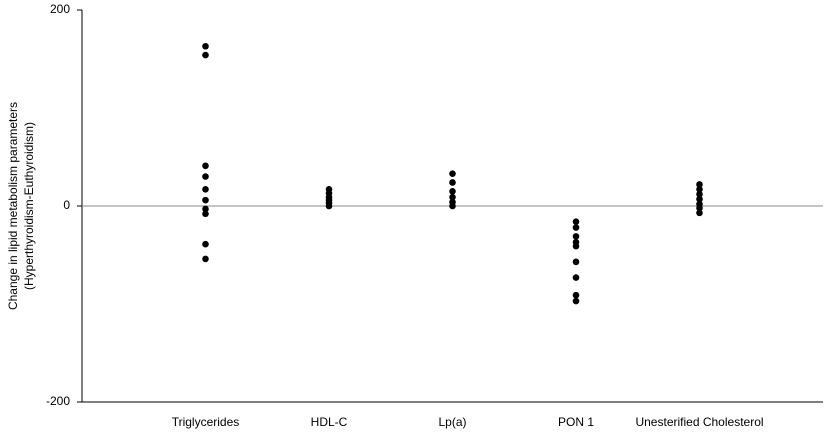 This screenshot has width=829, height=434. What do you see at coordinates (452, 422) in the screenshot?
I see `x-tick-label: Lp(a)` at bounding box center [452, 422].